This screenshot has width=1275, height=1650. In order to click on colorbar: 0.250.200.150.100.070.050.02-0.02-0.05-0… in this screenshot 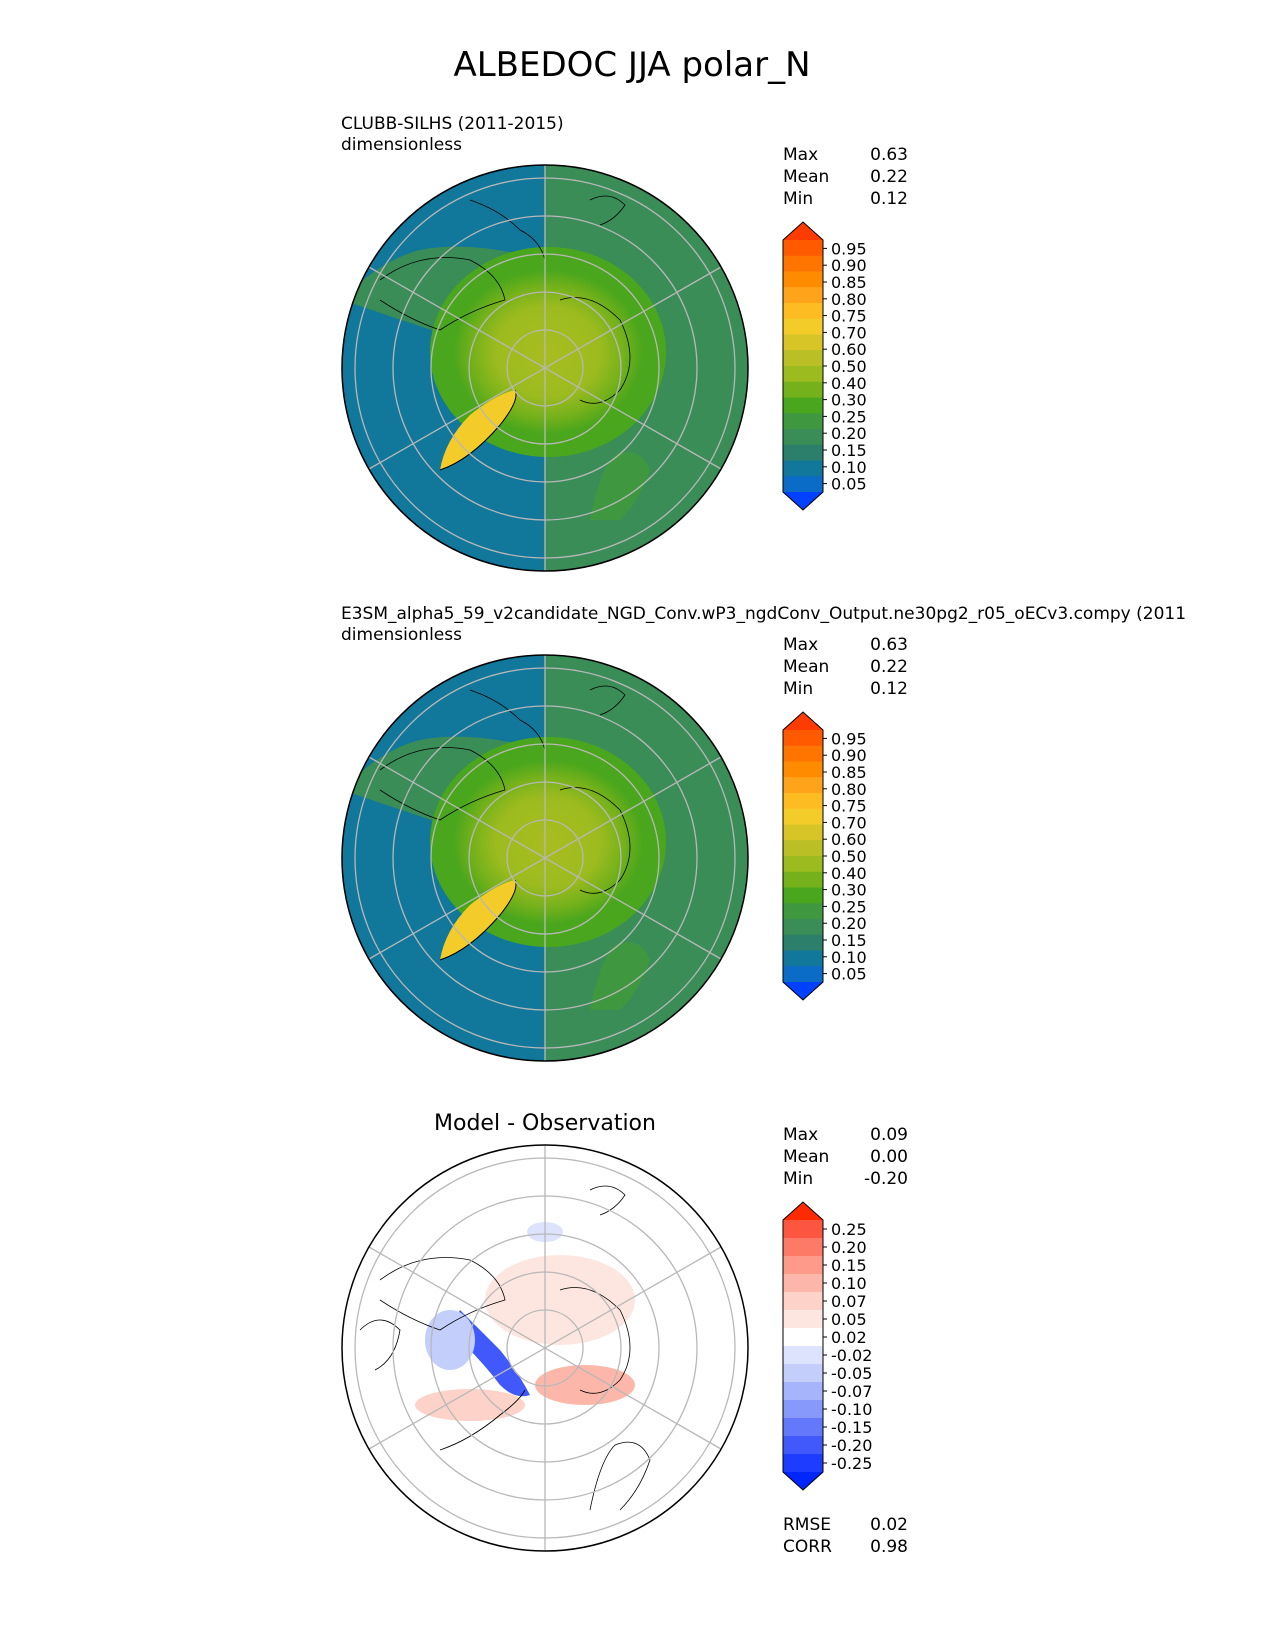, I will do `click(827, 1346)`.